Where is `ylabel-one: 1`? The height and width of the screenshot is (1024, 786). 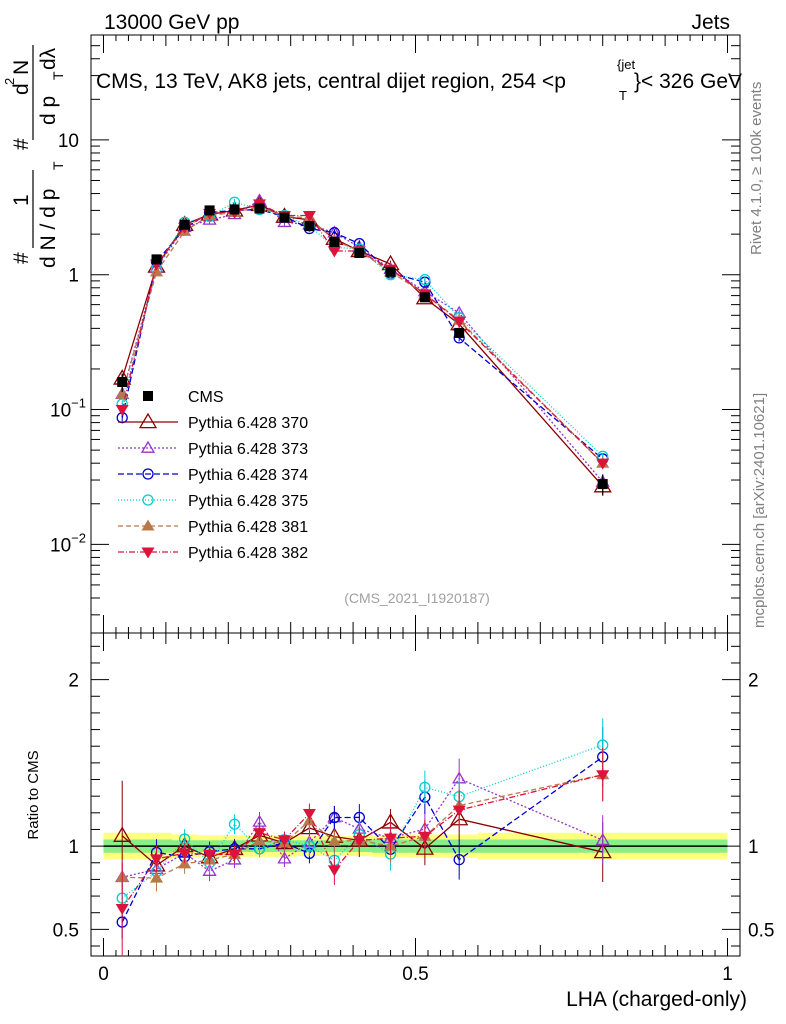 ylabel-one: 1 is located at coordinates (21, 200).